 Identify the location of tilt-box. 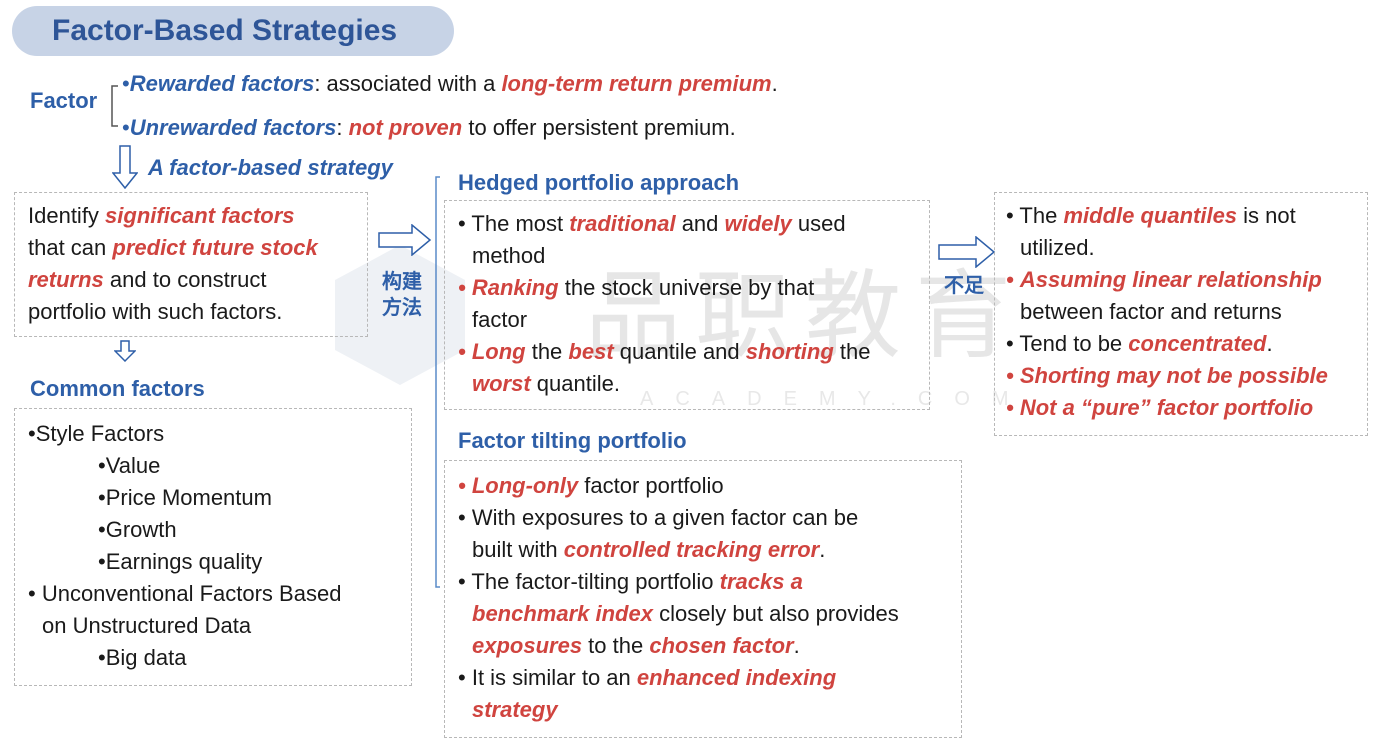
(703, 599).